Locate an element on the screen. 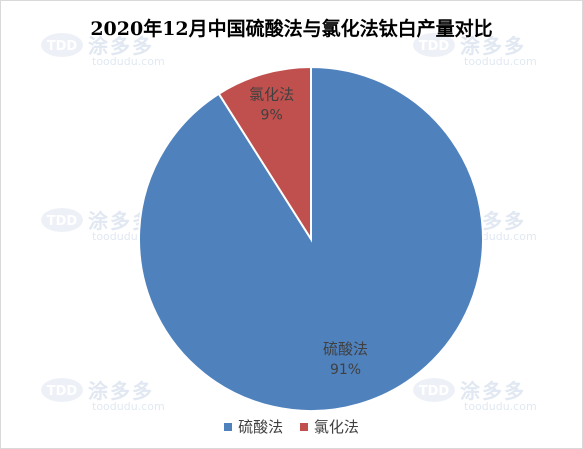 The width and height of the screenshot is (583, 449). slice-label: 硫酸法 is located at coordinates (345, 349).